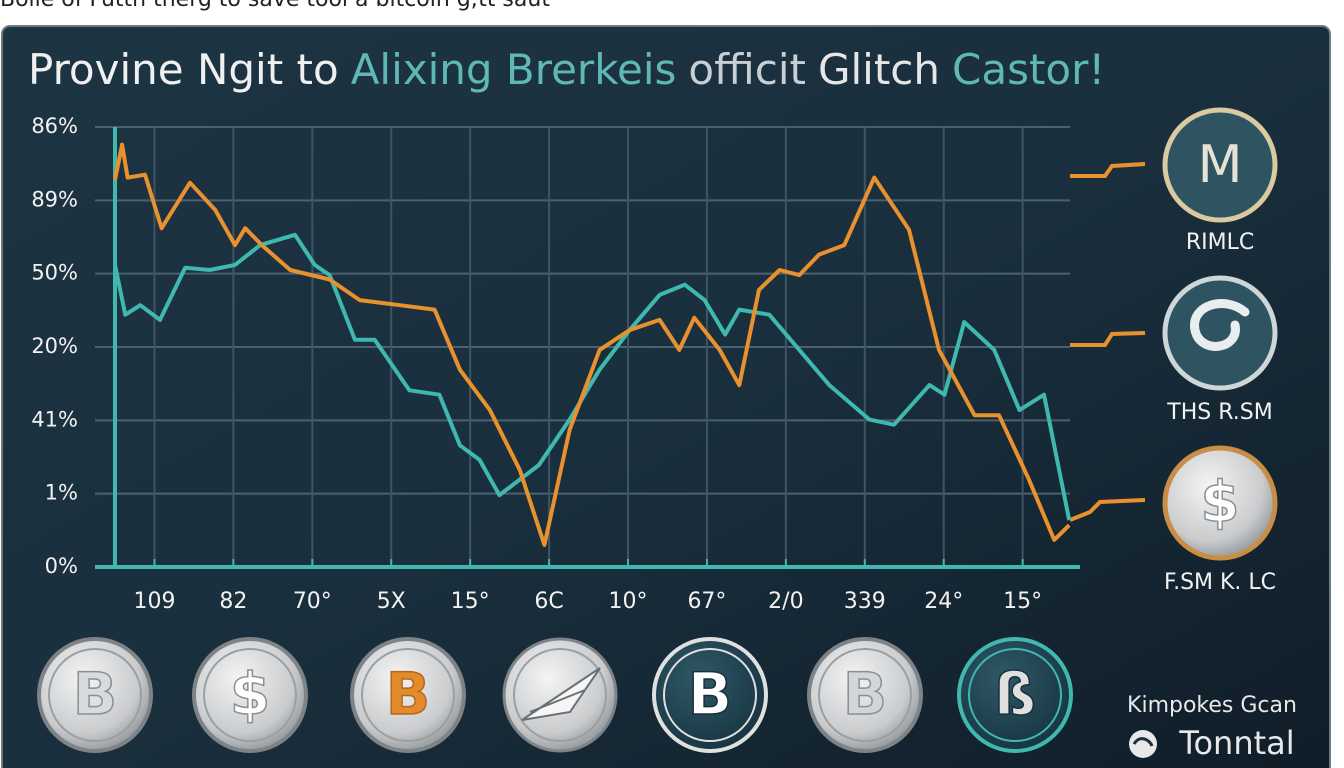 The image size is (1344, 768). Describe the element at coordinates (61, 493) in the screenshot. I see `y-tick-label: 1%` at that location.